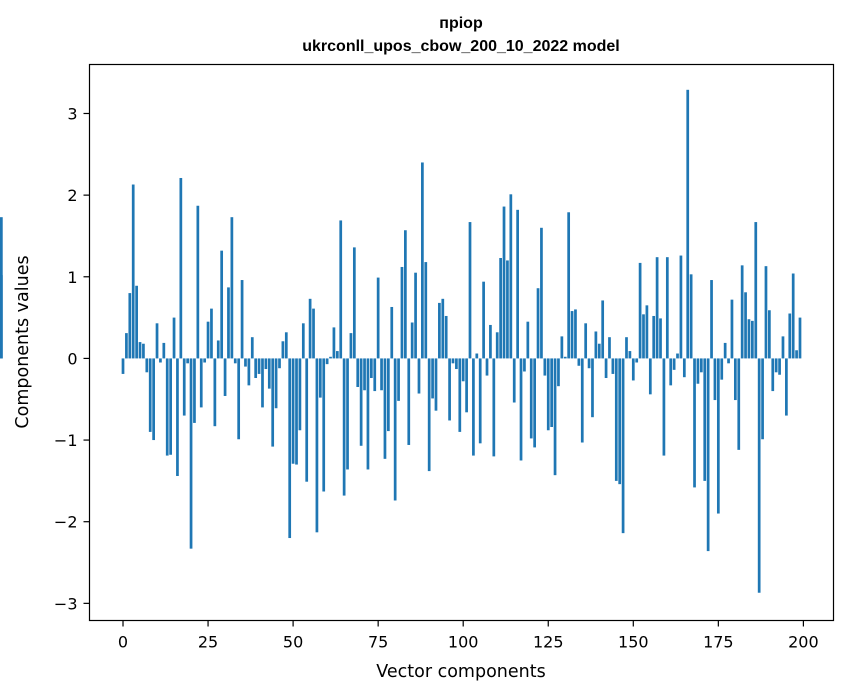 This screenshot has width=847, height=696. What do you see at coordinates (72, 113) in the screenshot?
I see `y-tick-label: 3` at bounding box center [72, 113].